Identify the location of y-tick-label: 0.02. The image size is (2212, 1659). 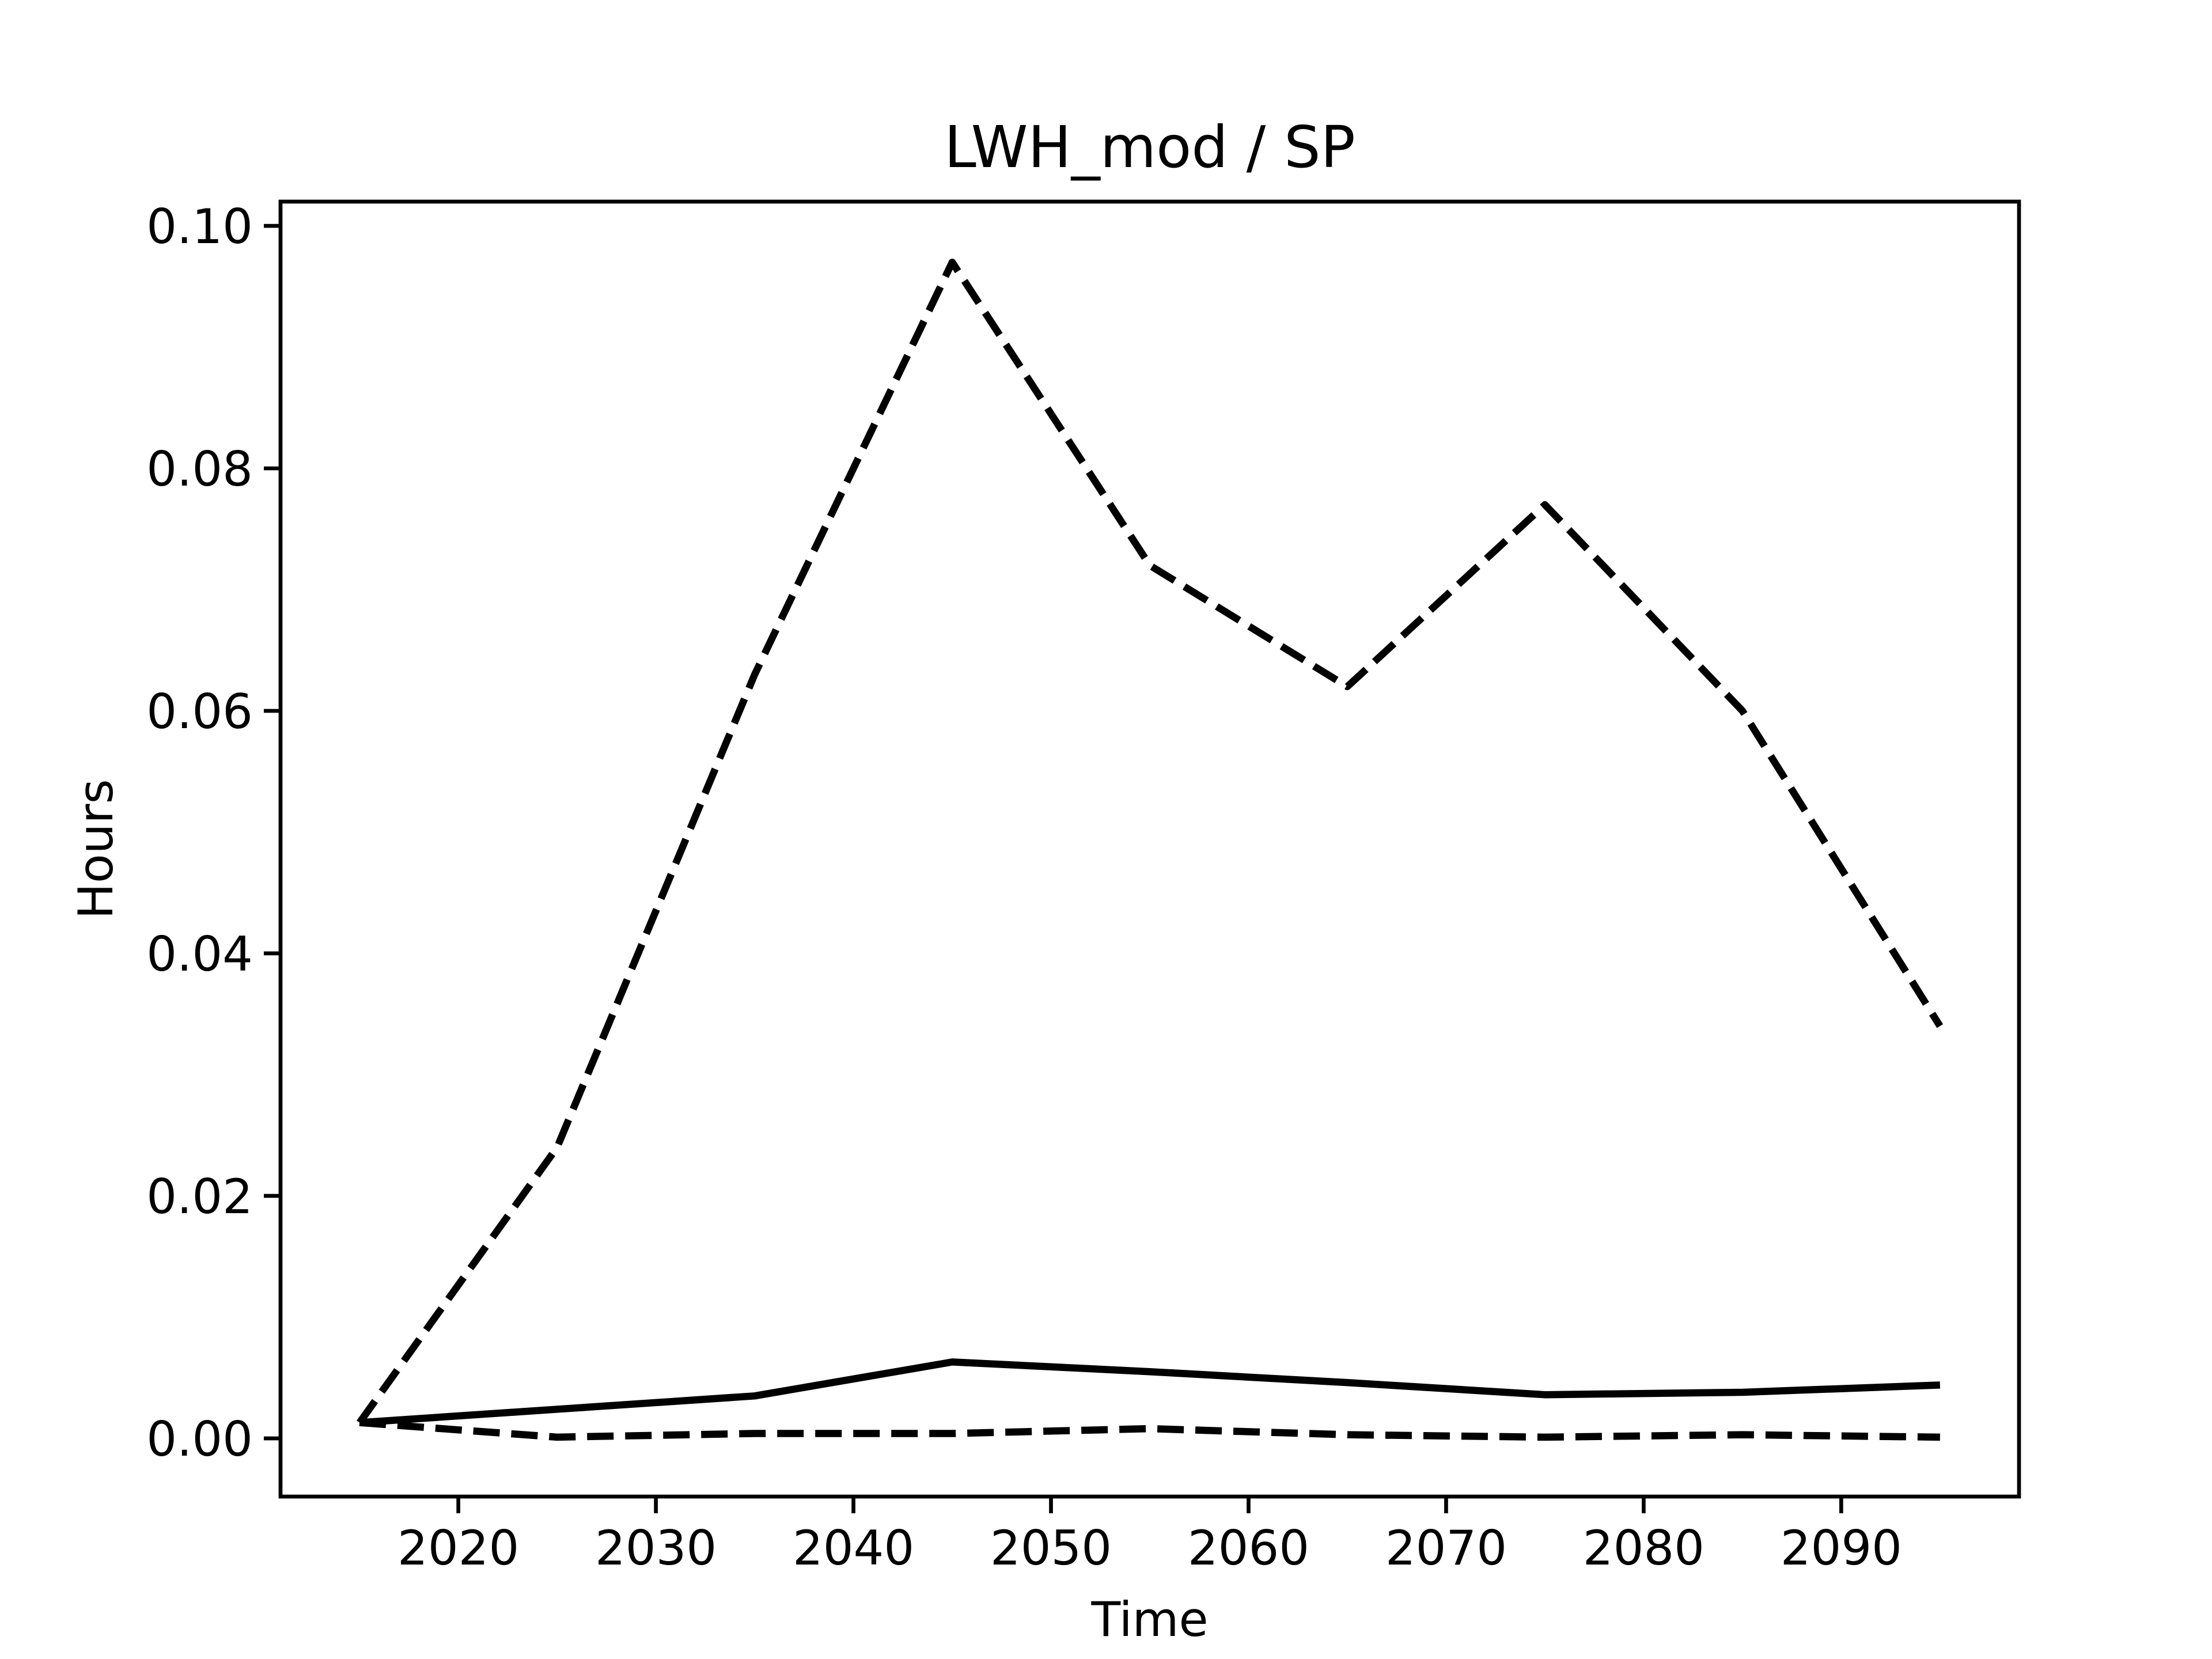
(199, 1197).